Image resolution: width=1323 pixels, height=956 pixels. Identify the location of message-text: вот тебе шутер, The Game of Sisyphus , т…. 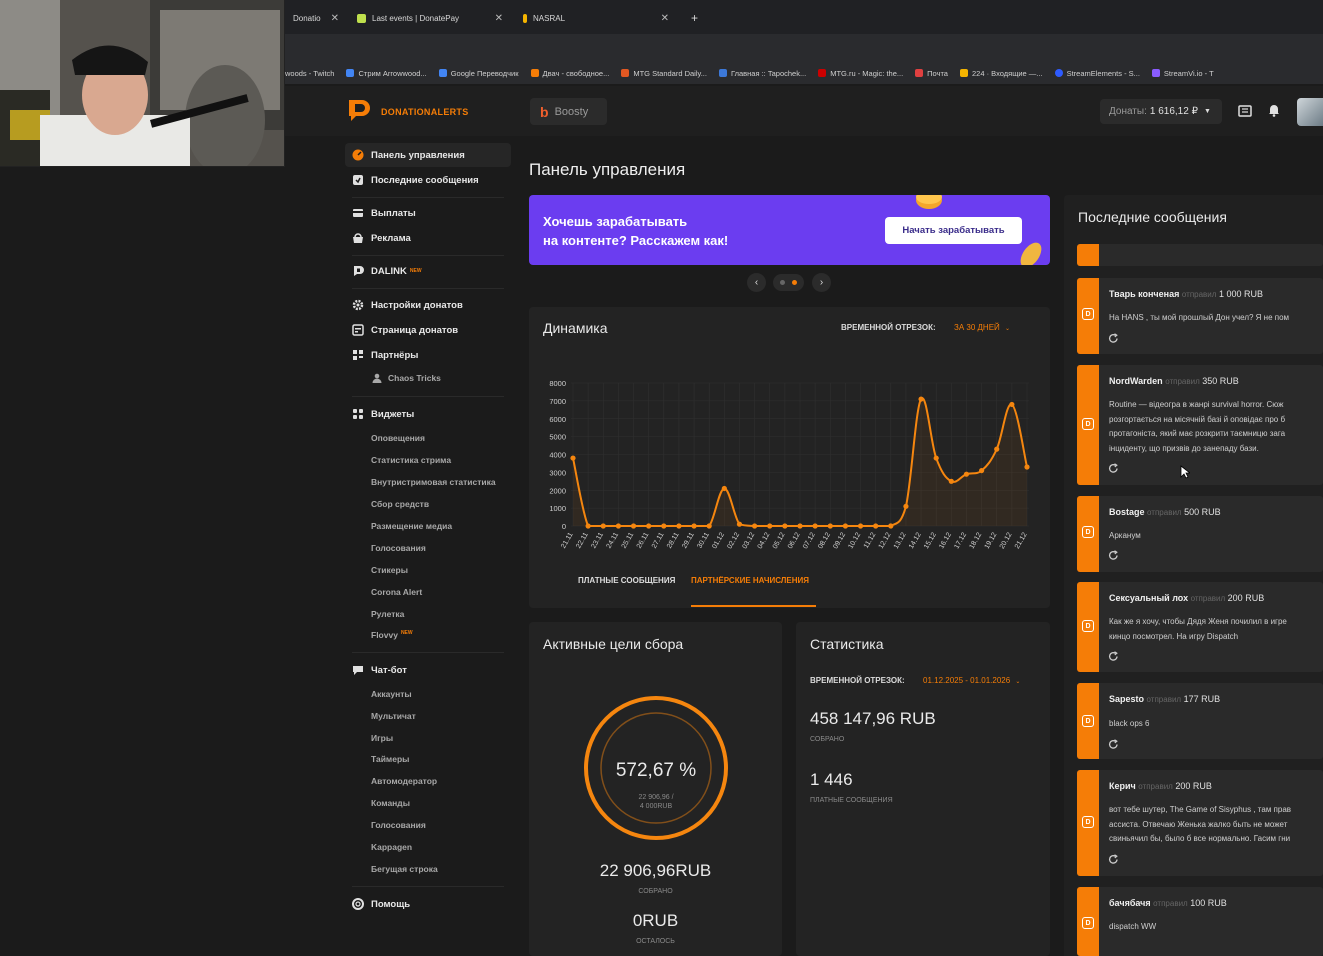
(1200, 824).